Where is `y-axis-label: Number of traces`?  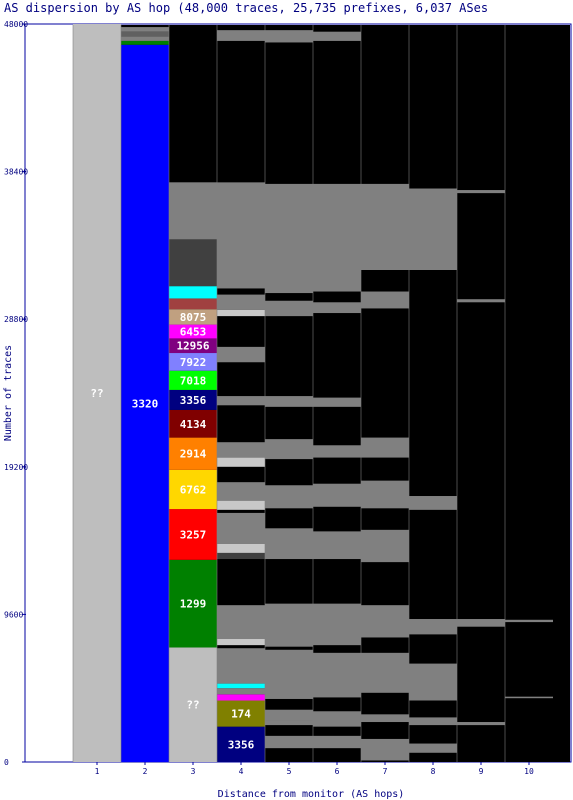 y-axis-label: Number of traces is located at coordinates (8, 393).